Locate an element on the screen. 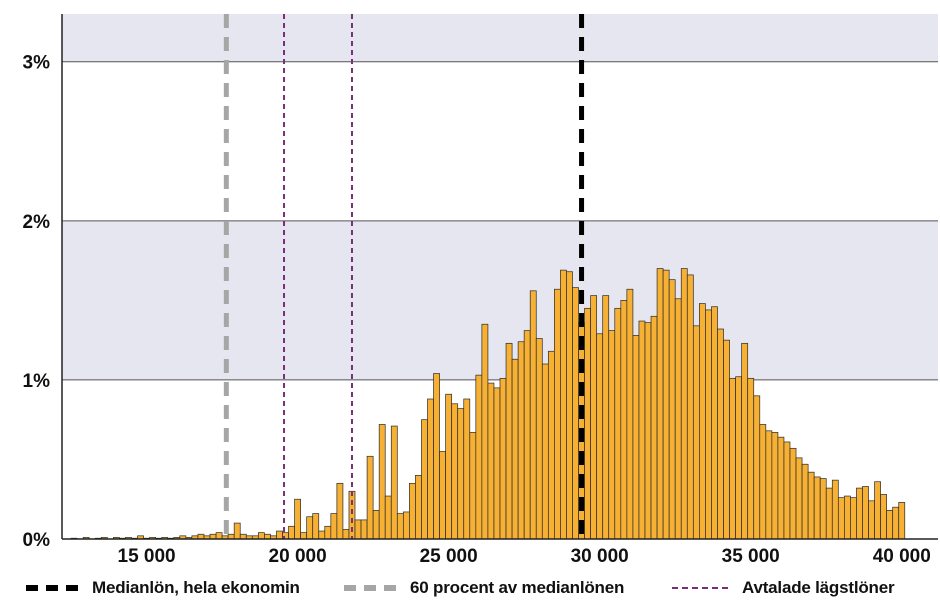 The width and height of the screenshot is (940, 607). x-tick-label: 15 000 is located at coordinates (147, 556).